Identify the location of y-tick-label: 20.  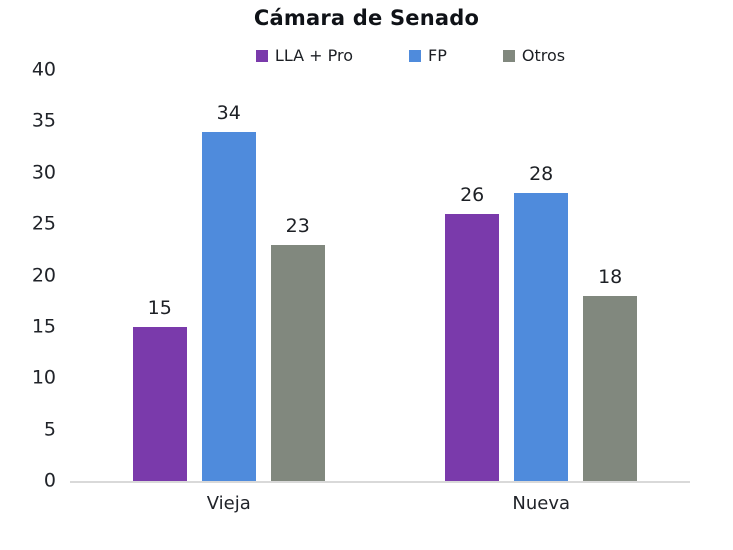
(43, 275).